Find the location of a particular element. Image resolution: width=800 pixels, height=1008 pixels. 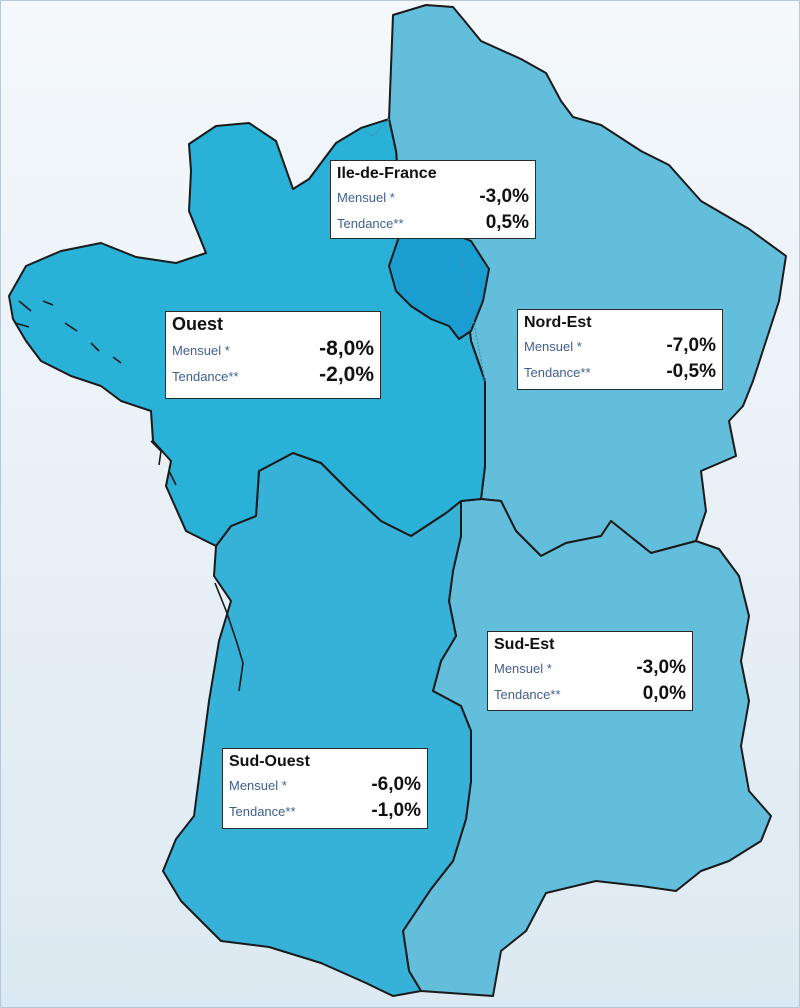

region-box-ouest: Ouest Mensuel * -8,0% Tendance** -2,0% is located at coordinates (273, 355).